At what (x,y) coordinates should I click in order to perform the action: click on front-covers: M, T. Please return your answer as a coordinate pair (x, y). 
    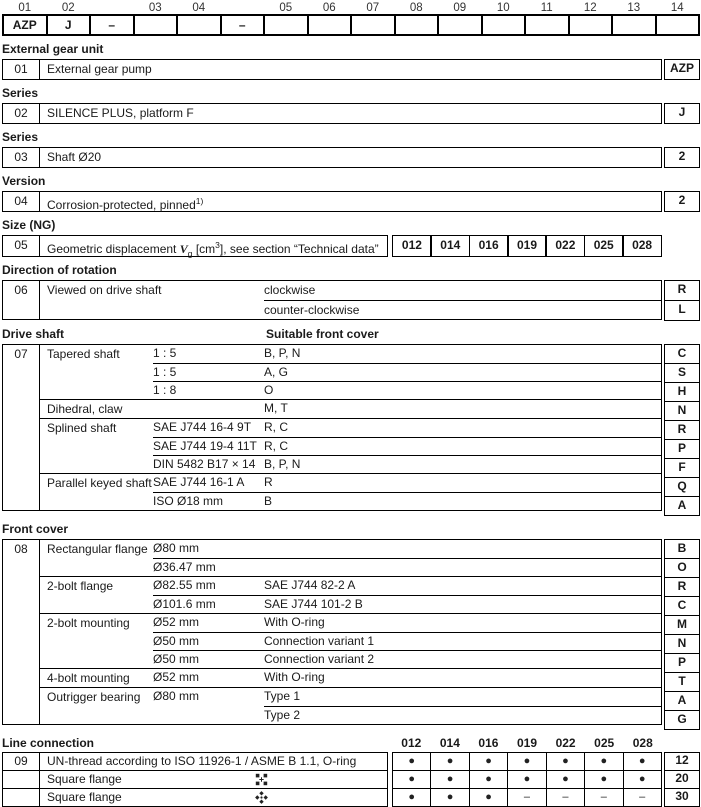
    Looking at the image, I should click on (276, 408).